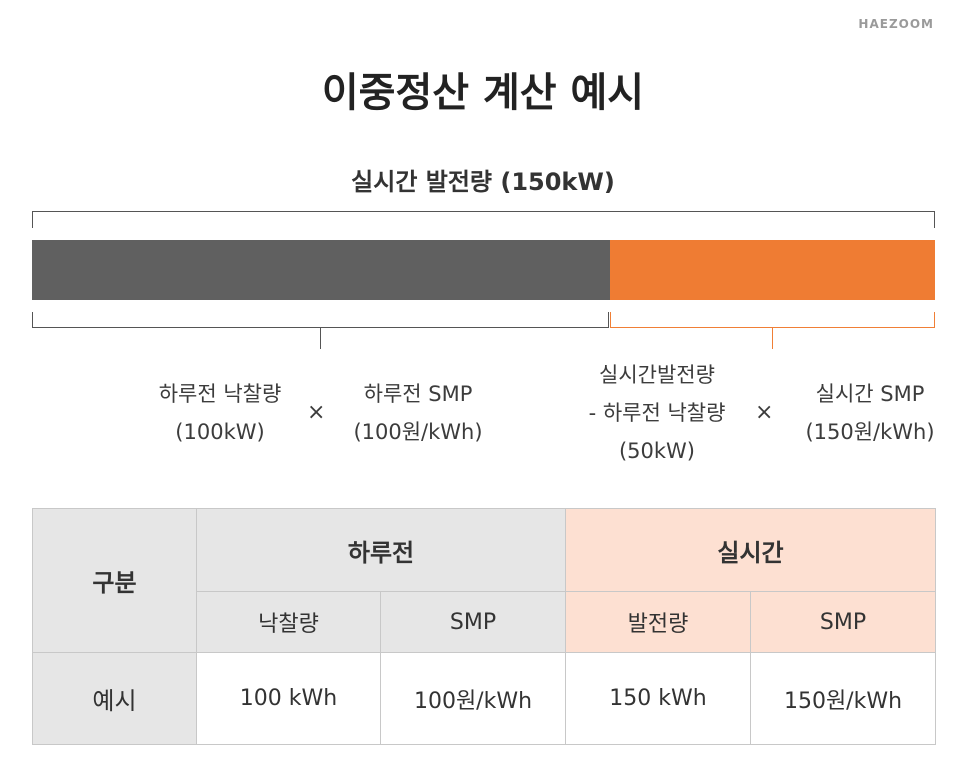 This screenshot has width=966, height=780. I want to click on realtime-quantity-label-2: - 하루전 낙찰량, so click(657, 413).